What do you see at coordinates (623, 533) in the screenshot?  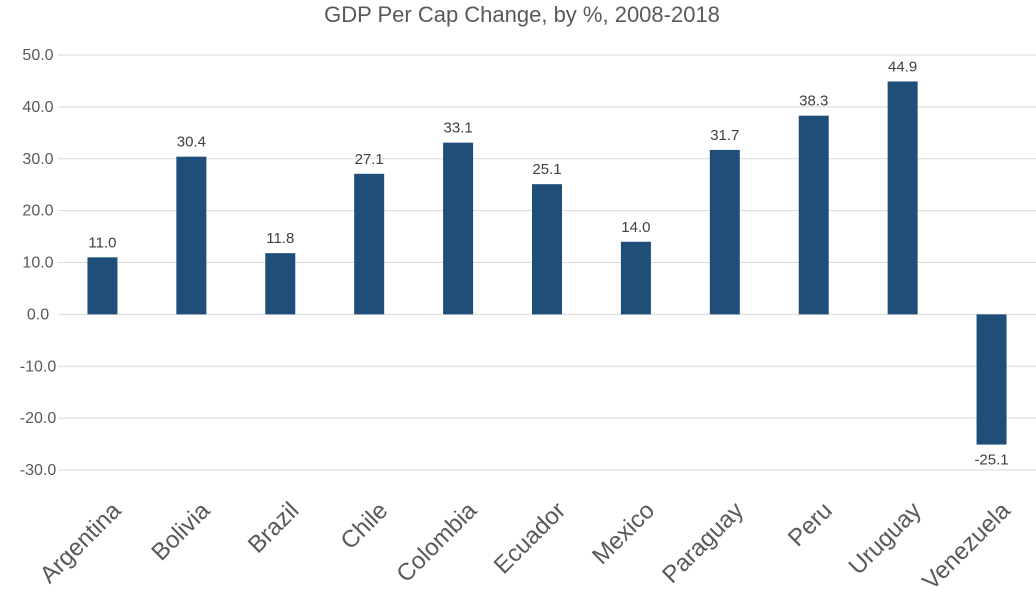 I see `category-label: Mexico` at bounding box center [623, 533].